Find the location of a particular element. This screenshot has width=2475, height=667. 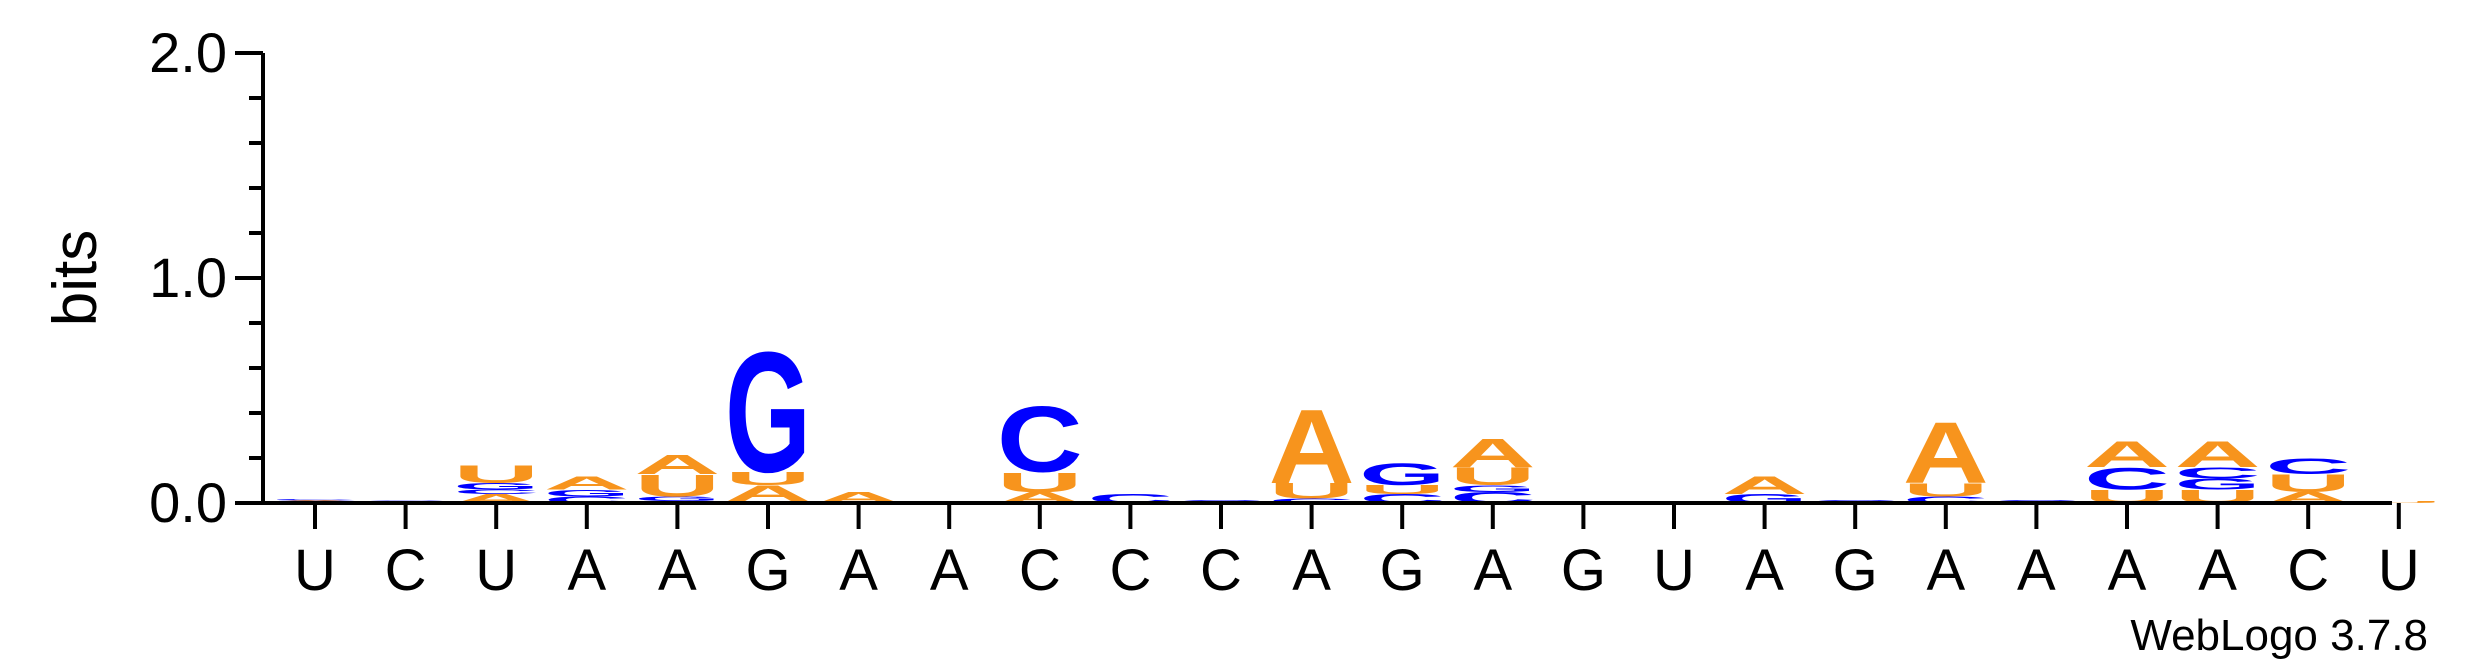

y-tick-label: 0.0 is located at coordinates (188, 502).